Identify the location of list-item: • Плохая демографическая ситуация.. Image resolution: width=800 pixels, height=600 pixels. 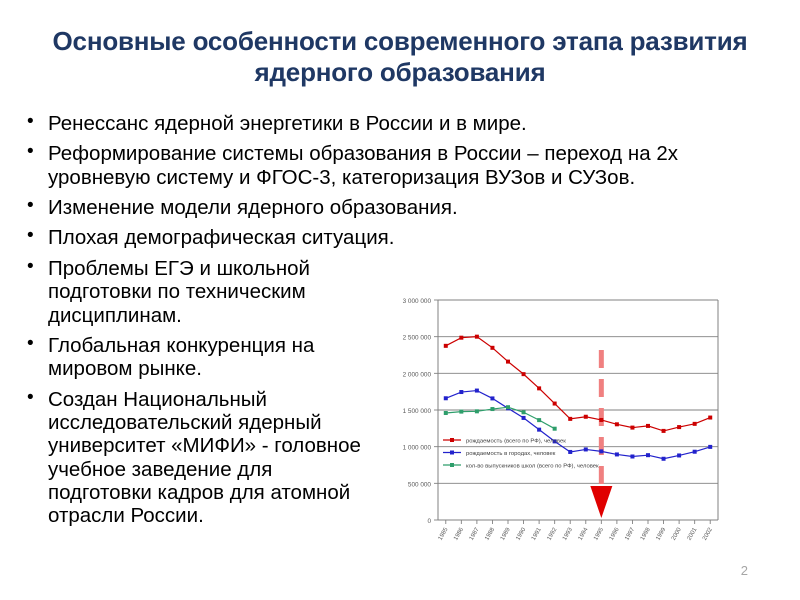
(348, 237).